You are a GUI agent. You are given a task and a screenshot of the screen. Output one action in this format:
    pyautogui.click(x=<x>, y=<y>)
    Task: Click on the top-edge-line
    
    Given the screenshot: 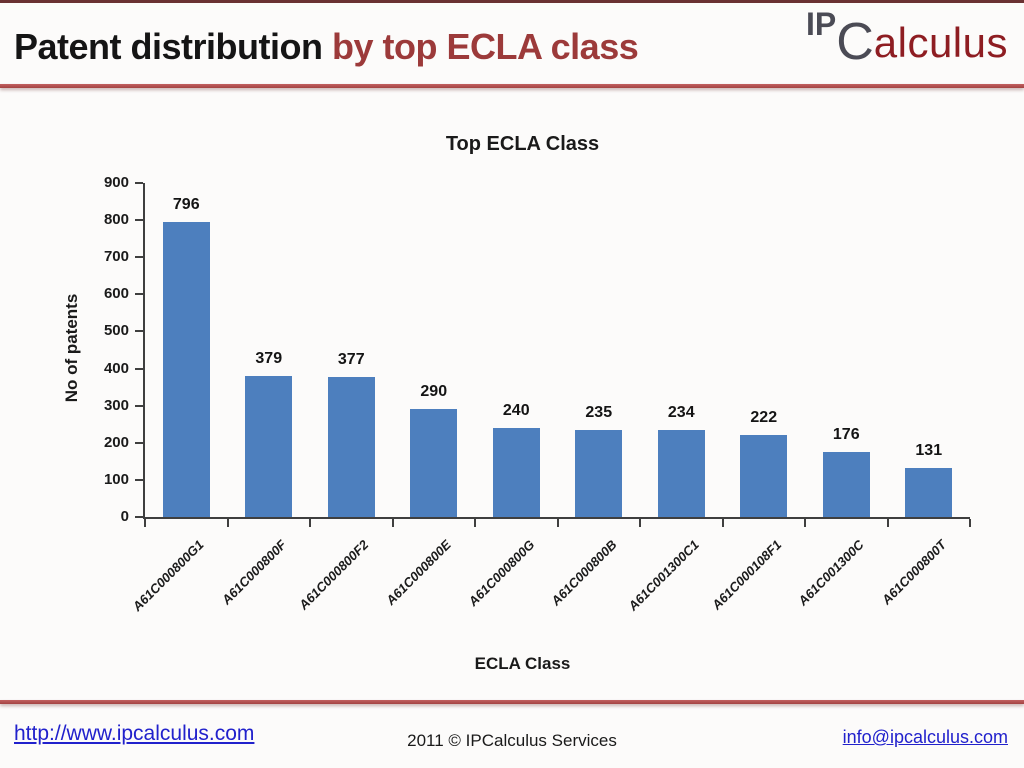 What is the action you would take?
    pyautogui.click(x=512, y=1)
    